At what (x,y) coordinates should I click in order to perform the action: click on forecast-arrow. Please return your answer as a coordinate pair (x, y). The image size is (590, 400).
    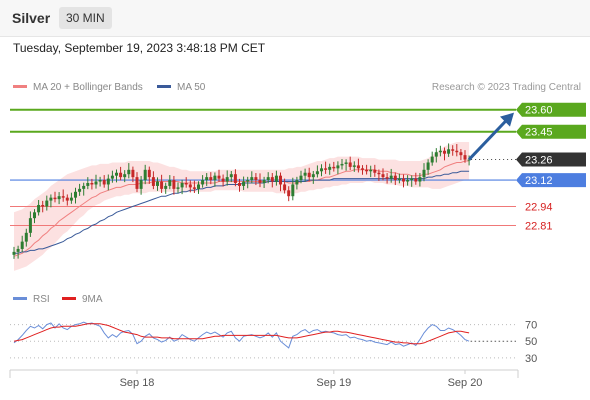
    Looking at the image, I should click on (488, 139).